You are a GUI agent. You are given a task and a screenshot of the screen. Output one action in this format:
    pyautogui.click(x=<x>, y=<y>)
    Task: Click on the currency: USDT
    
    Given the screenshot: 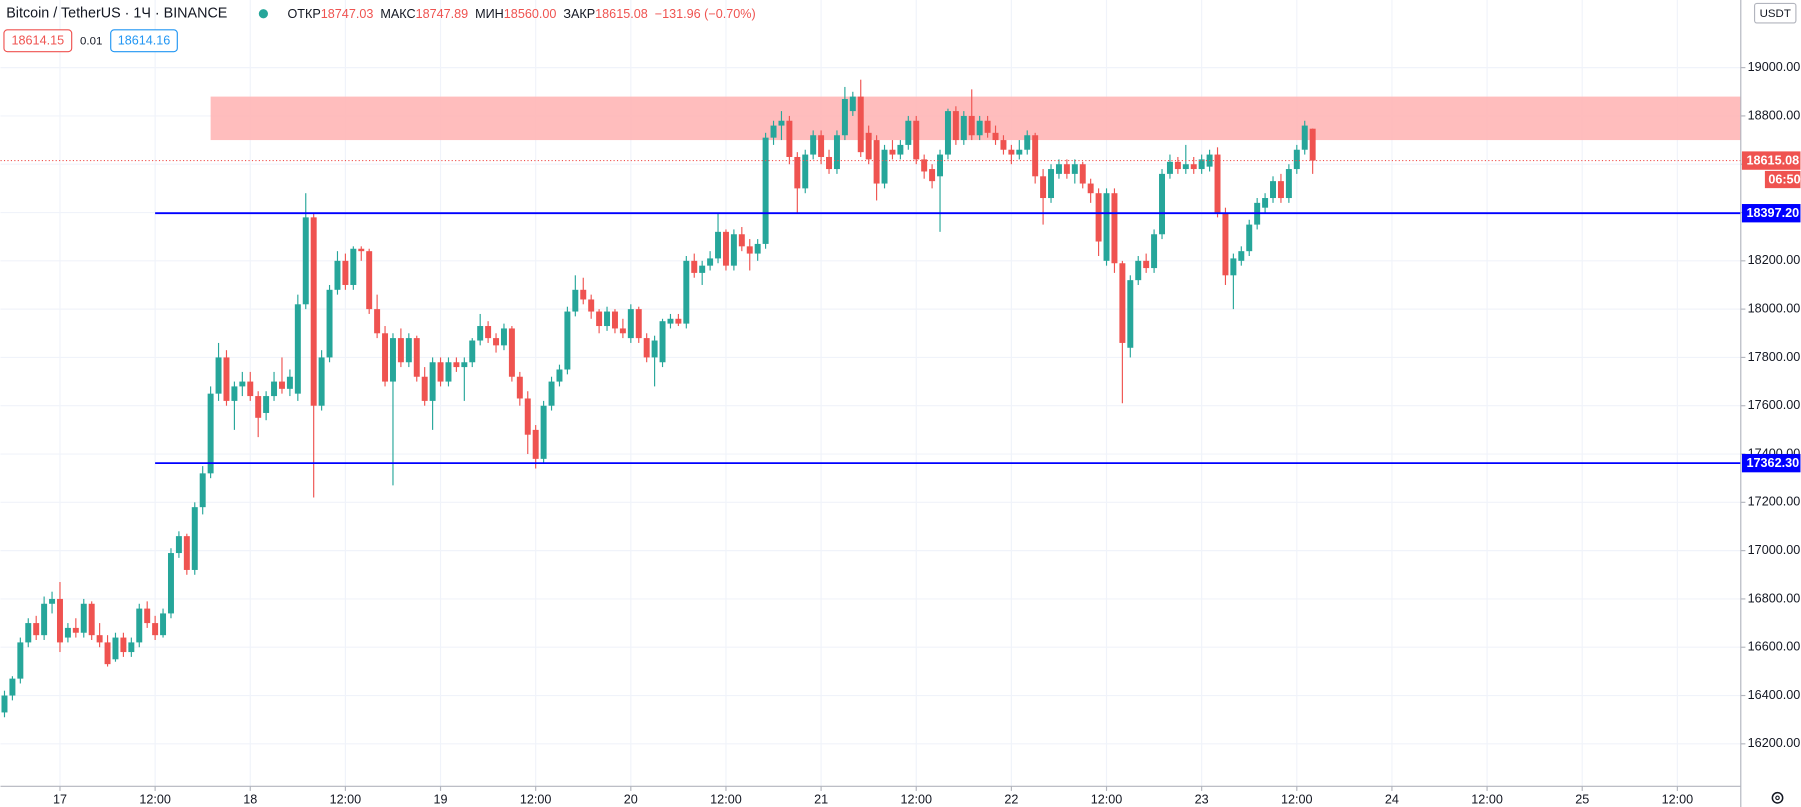 What is the action you would take?
    pyautogui.click(x=1775, y=14)
    